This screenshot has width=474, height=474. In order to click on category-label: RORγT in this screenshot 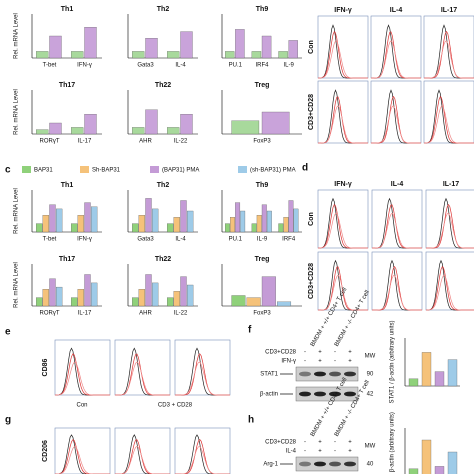, I will do `click(50, 314)`.